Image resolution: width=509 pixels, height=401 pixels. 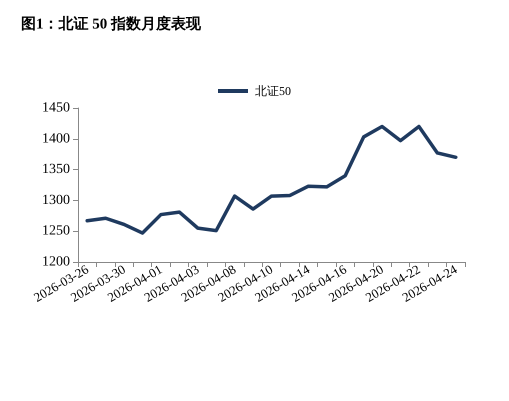 I want to click on y-tick-label: 1200, so click(x=56, y=262).